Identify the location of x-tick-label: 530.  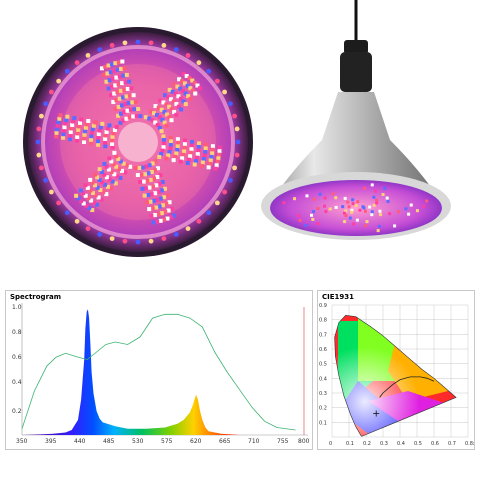
(138, 441).